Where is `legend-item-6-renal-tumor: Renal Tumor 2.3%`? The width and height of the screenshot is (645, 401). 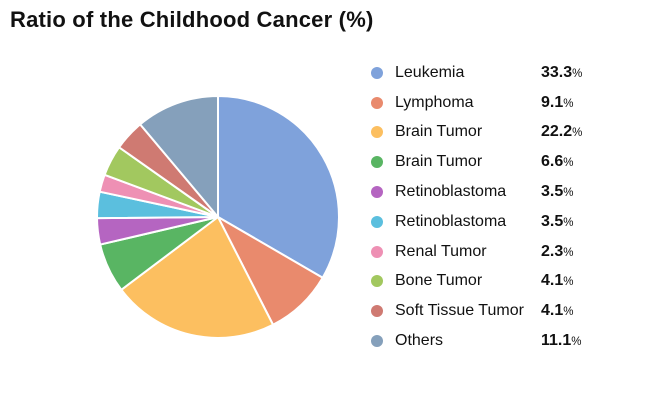
legend-item-6-renal-tumor: Renal Tumor 2.3% is located at coordinates (476, 252).